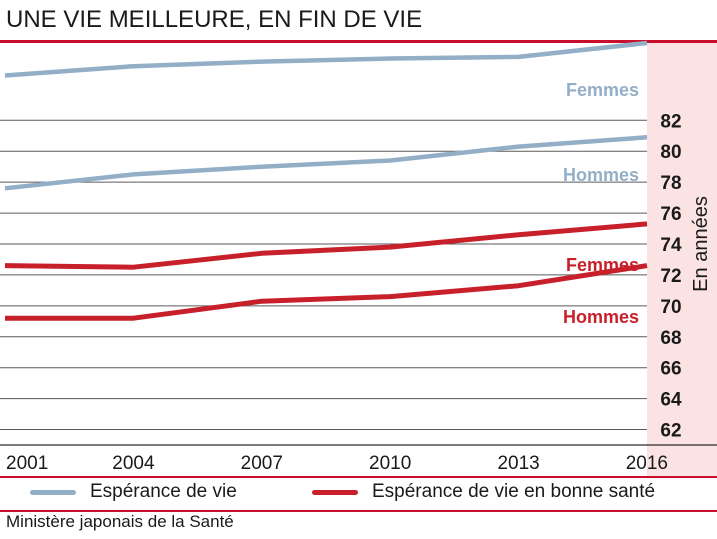 Image resolution: width=717 pixels, height=539 pixels. I want to click on legend-label: Espérance de vie en bonne santé, so click(514, 491).